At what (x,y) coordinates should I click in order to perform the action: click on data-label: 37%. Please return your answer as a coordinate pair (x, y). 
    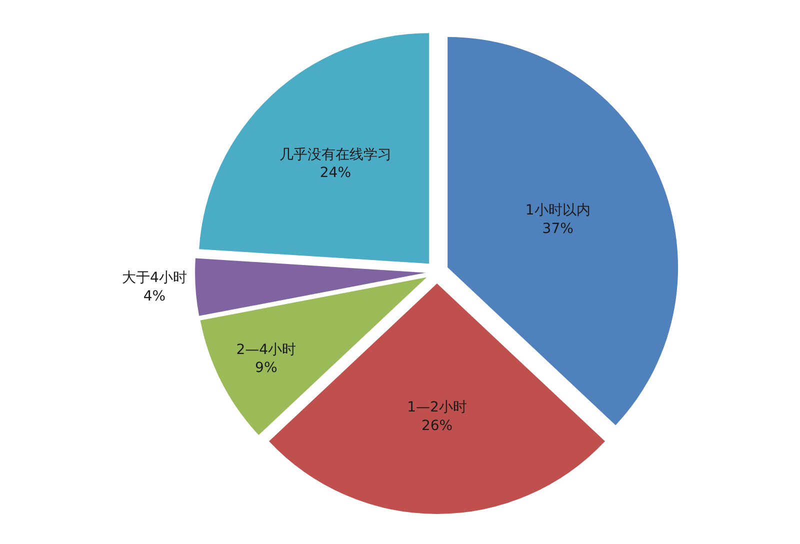
    Looking at the image, I should click on (558, 228).